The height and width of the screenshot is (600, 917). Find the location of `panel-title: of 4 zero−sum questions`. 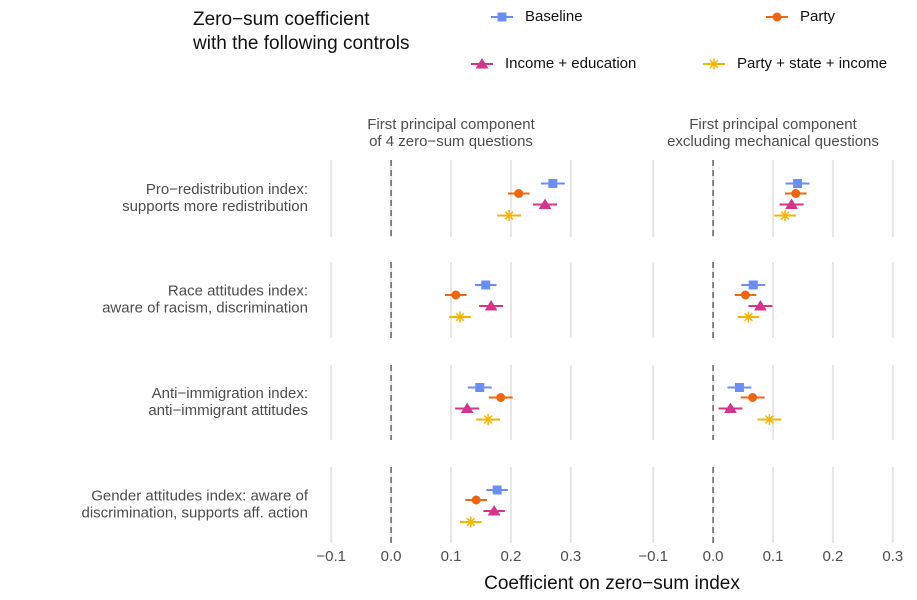

panel-title: of 4 zero−sum questions is located at coordinates (451, 141).